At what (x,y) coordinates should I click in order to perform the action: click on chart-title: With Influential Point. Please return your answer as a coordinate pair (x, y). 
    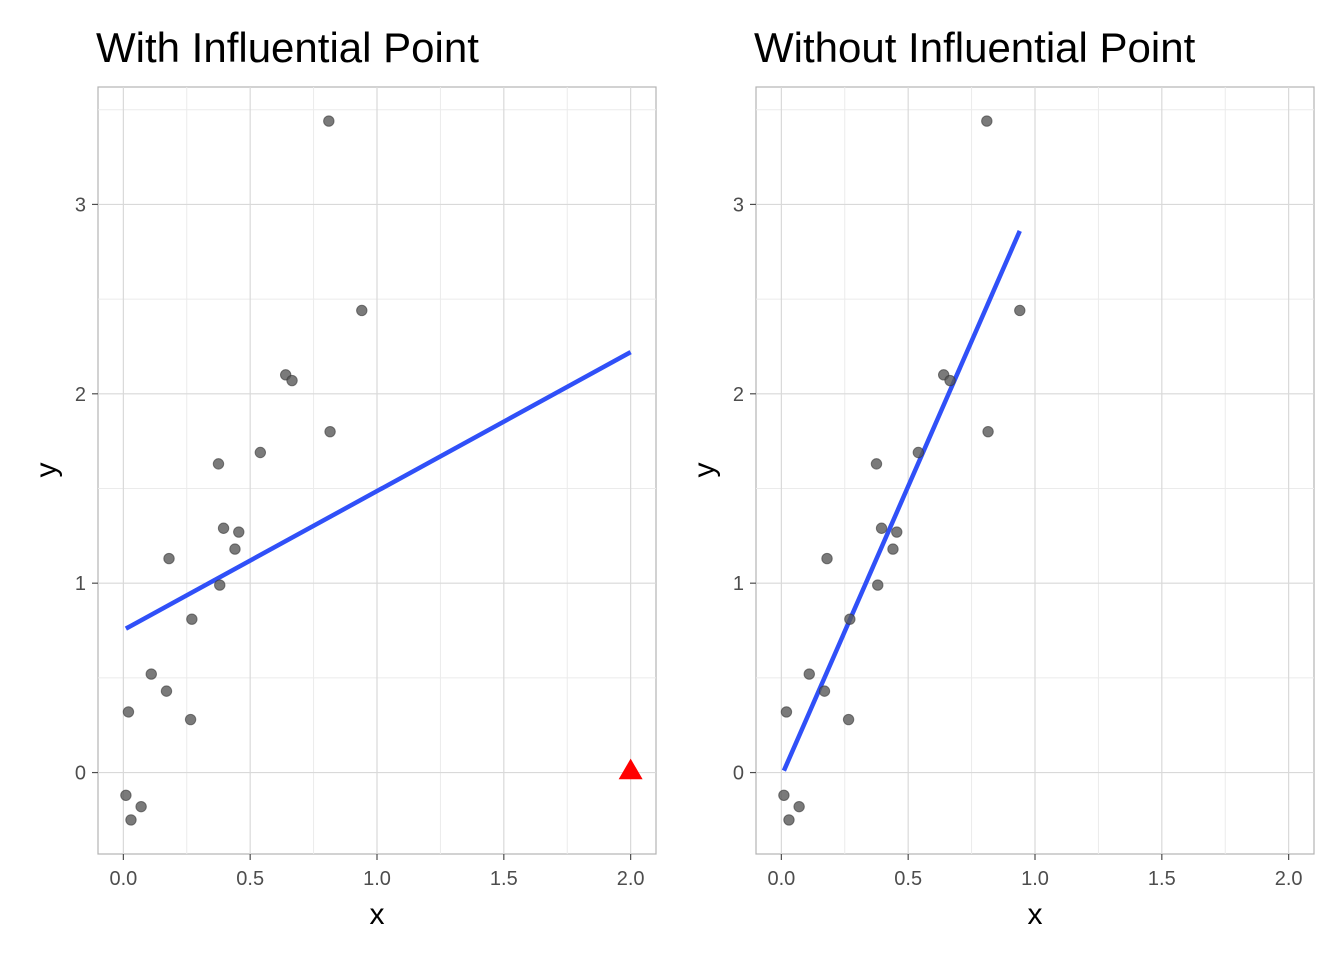
    Looking at the image, I should click on (287, 47).